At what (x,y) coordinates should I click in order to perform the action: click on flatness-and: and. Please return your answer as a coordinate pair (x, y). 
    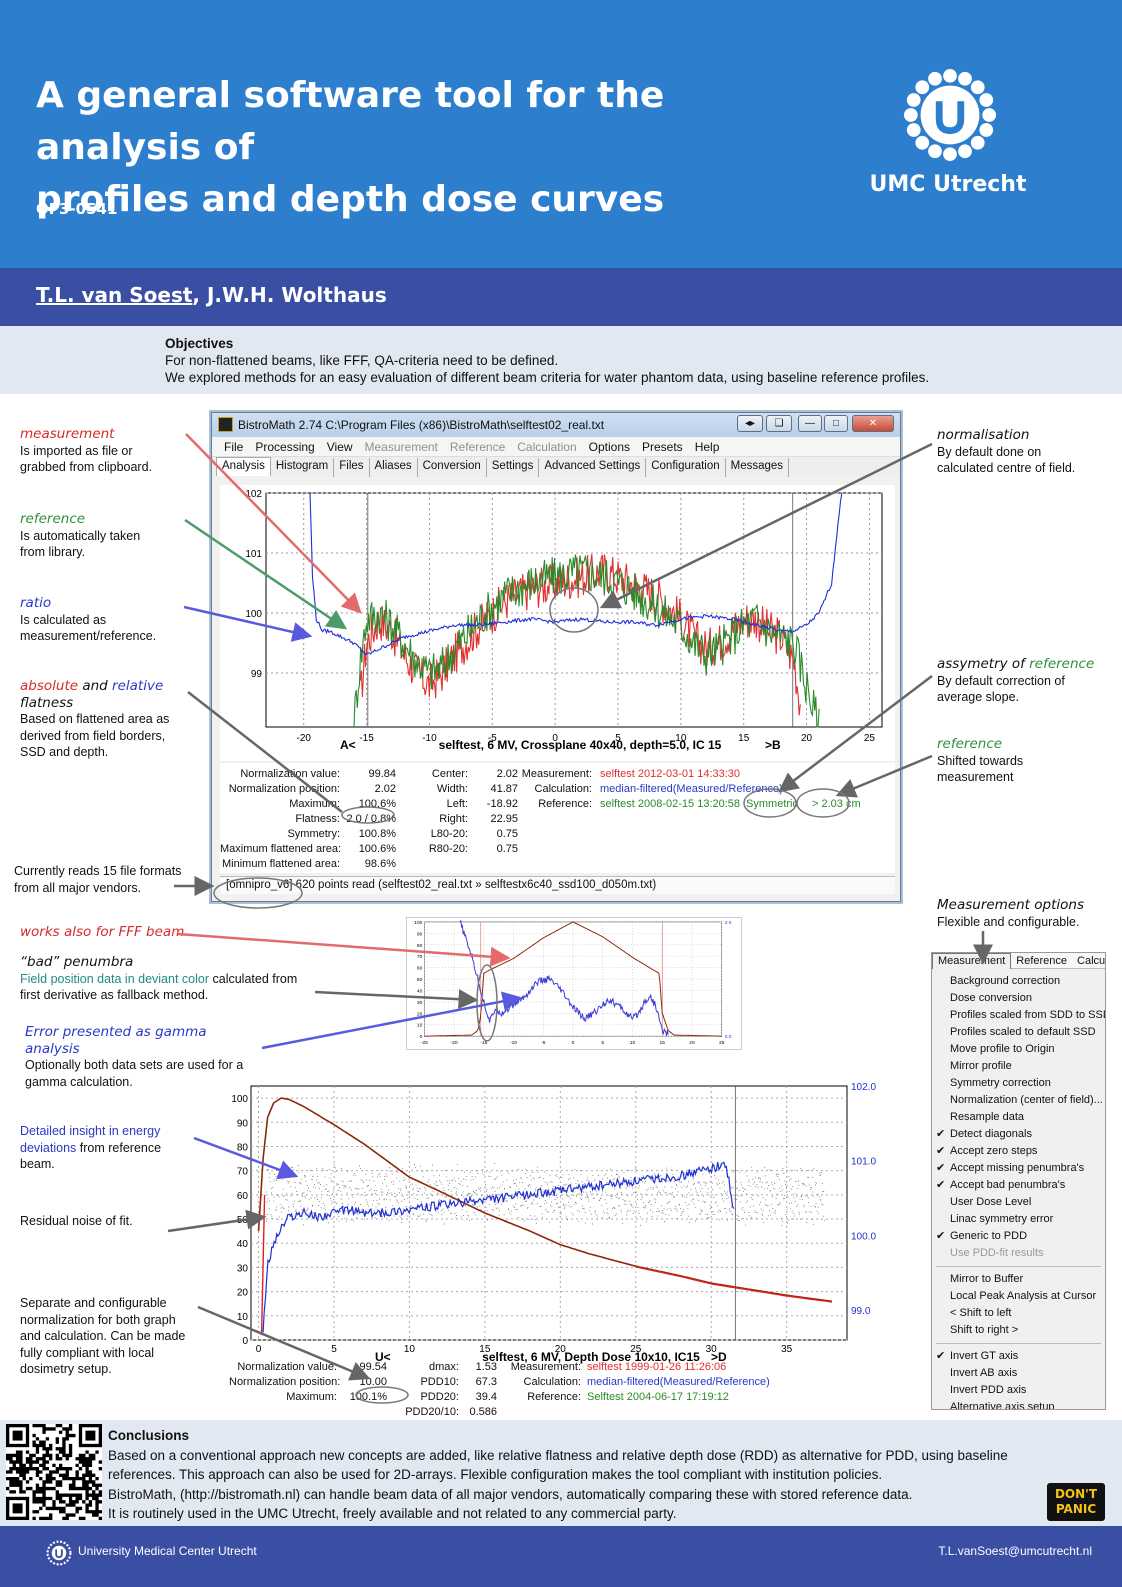
    Looking at the image, I should click on (95, 686).